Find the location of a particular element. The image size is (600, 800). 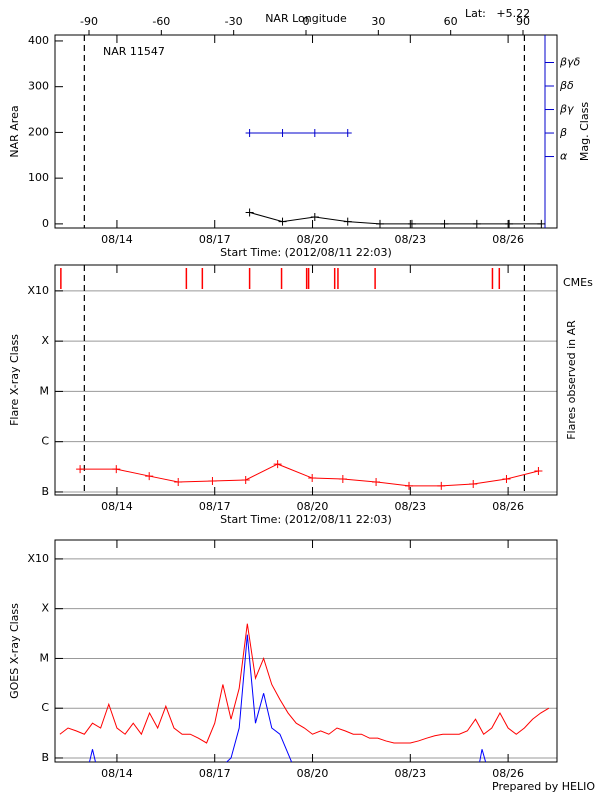

x2-tick-label: 60 is located at coordinates (451, 21).